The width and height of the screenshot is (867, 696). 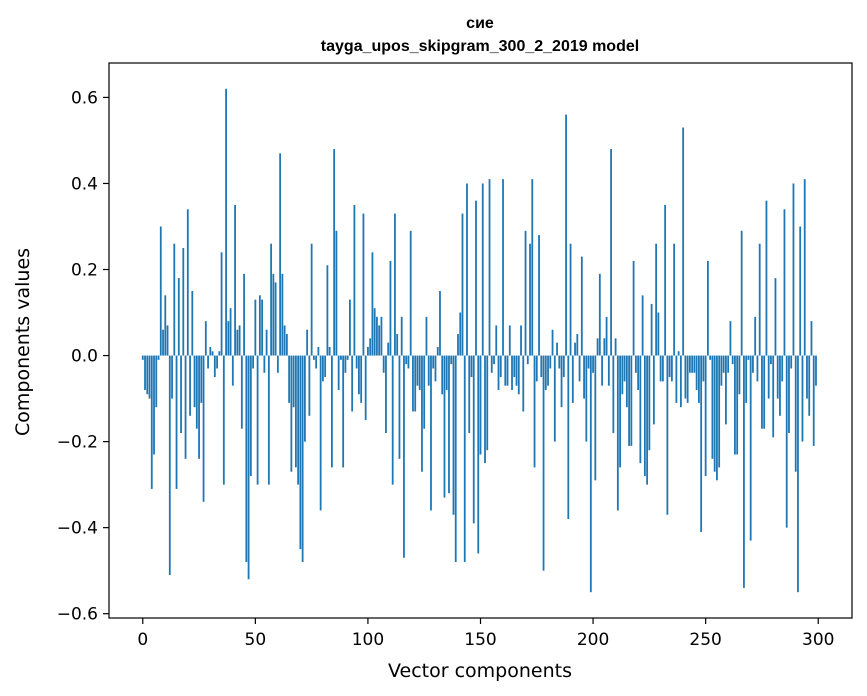 What do you see at coordinates (84, 271) in the screenshot?
I see `y-tick-label: 0.2` at bounding box center [84, 271].